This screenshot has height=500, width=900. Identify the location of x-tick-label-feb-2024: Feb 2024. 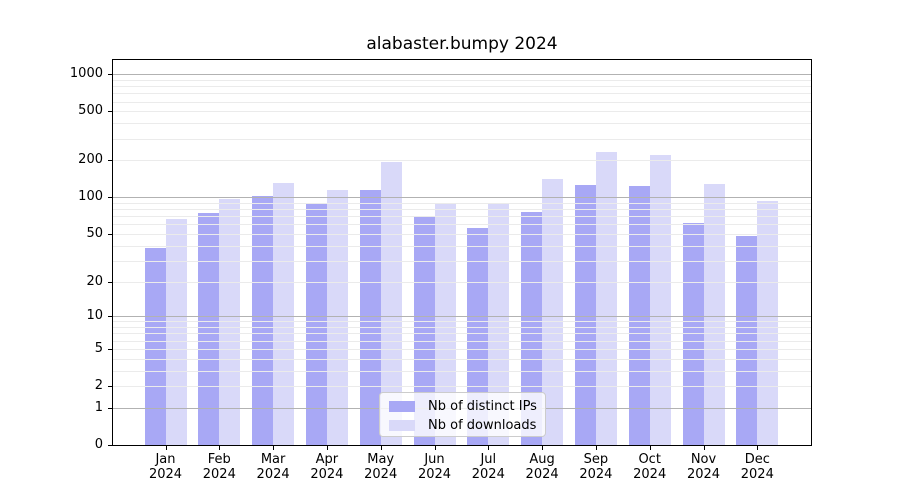
(219, 467).